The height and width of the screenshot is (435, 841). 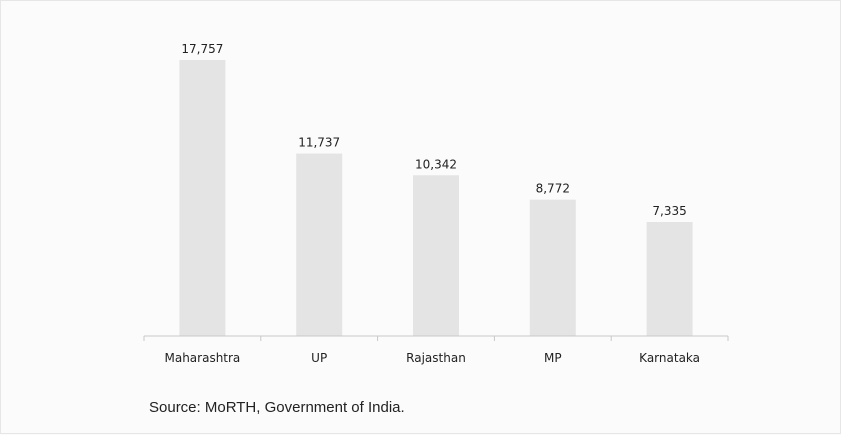 What do you see at coordinates (669, 278) in the screenshot?
I see `bar-karnataka` at bounding box center [669, 278].